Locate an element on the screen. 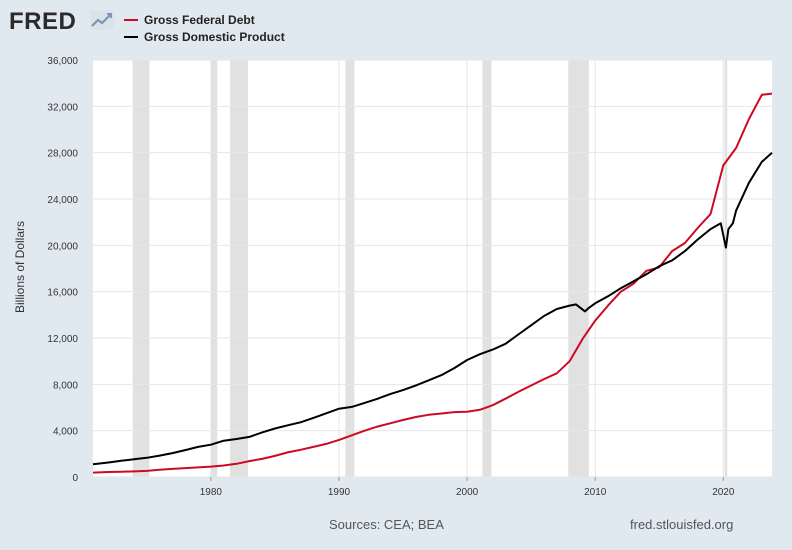  y-tick-label: 4,000 is located at coordinates (65, 432).